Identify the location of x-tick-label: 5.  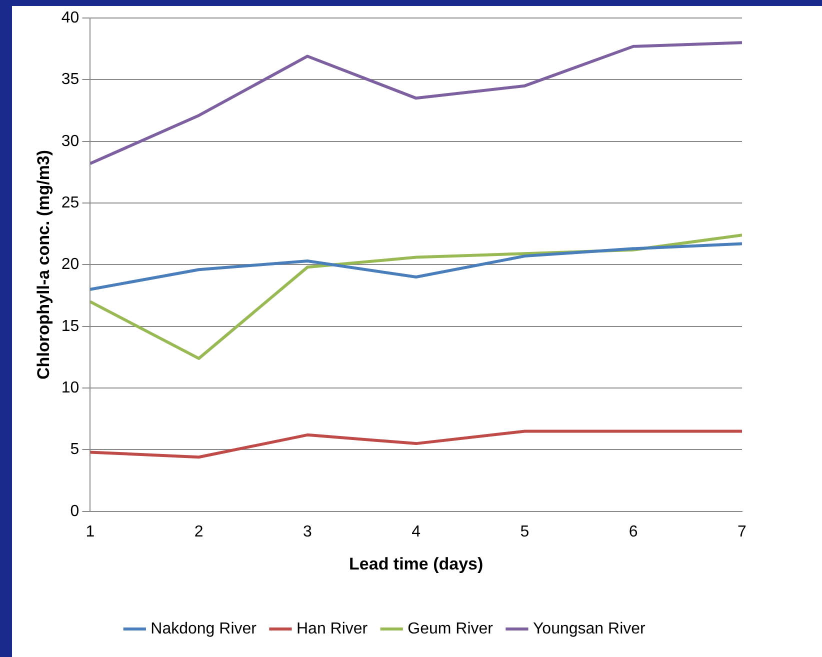
(525, 531).